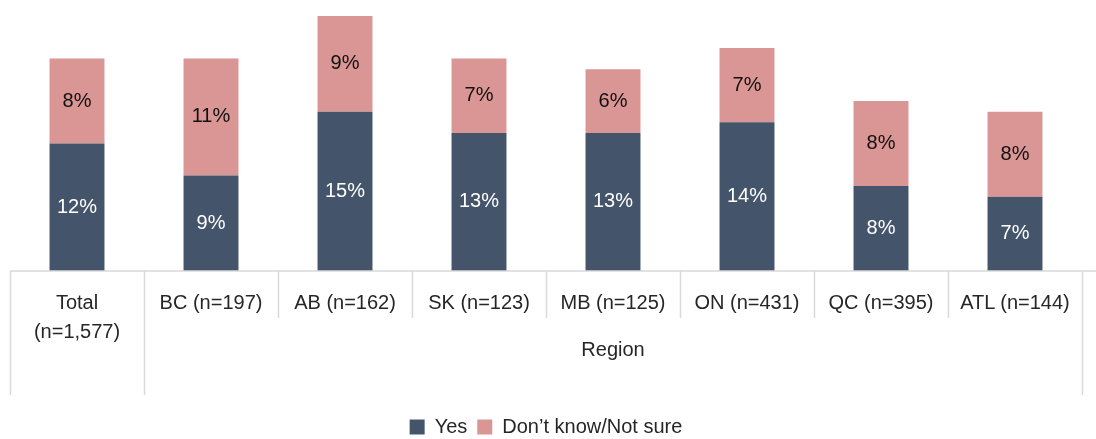  What do you see at coordinates (613, 301) in the screenshot?
I see `x-tick-label: MB (n=125)` at bounding box center [613, 301].